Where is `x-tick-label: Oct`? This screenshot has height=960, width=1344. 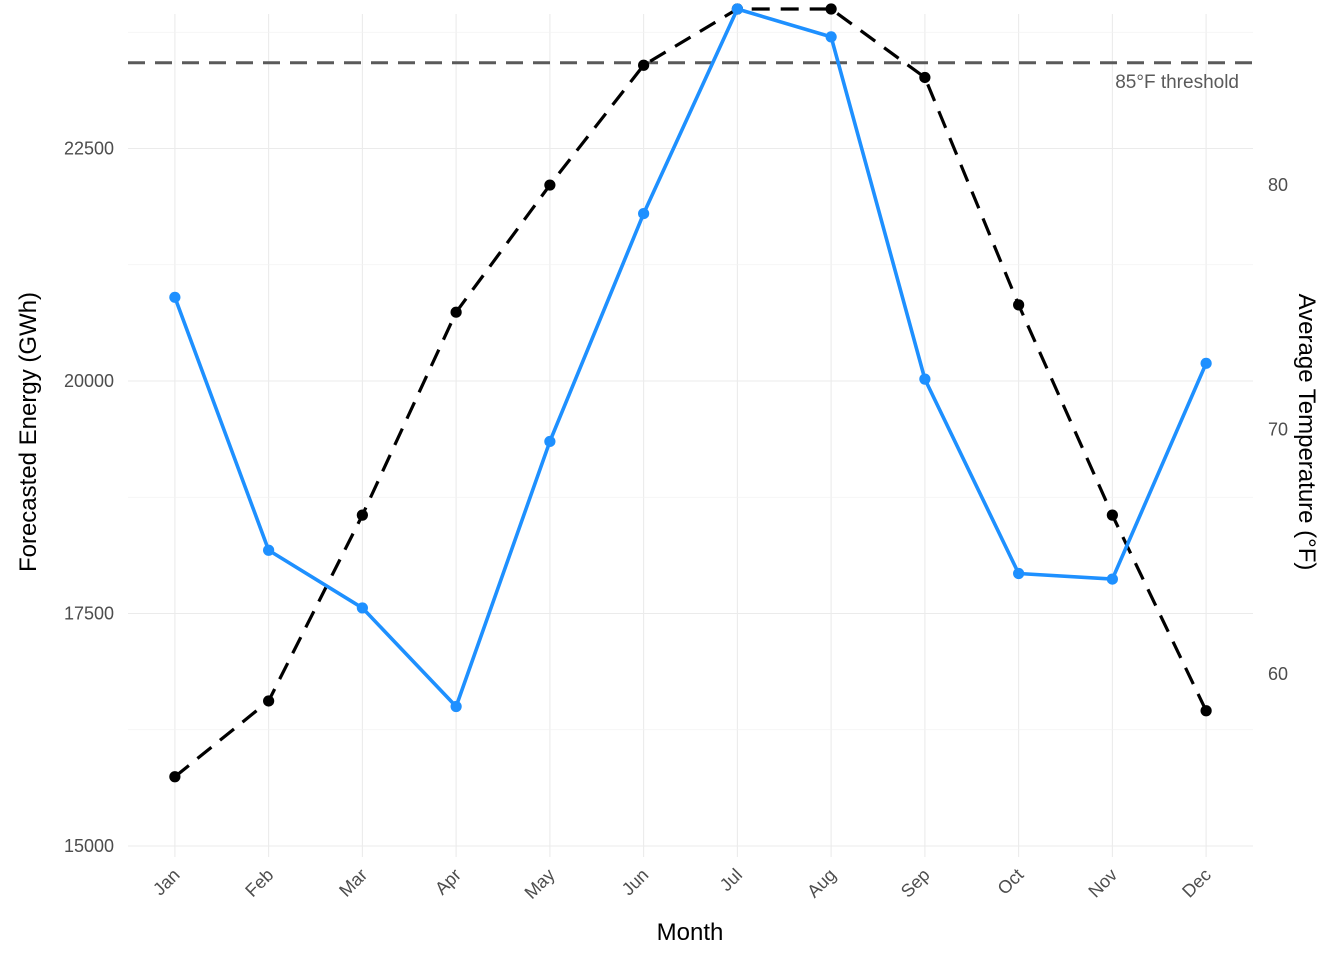
x-tick-label: Oct is located at coordinates (1011, 882).